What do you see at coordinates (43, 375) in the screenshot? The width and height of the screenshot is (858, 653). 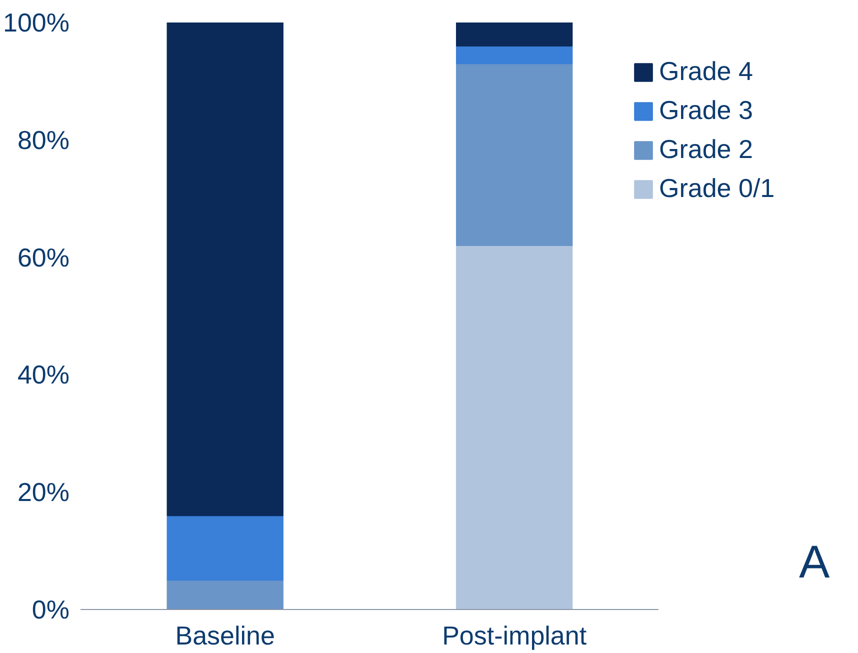 I see `y-tick-label: 40%` at bounding box center [43, 375].